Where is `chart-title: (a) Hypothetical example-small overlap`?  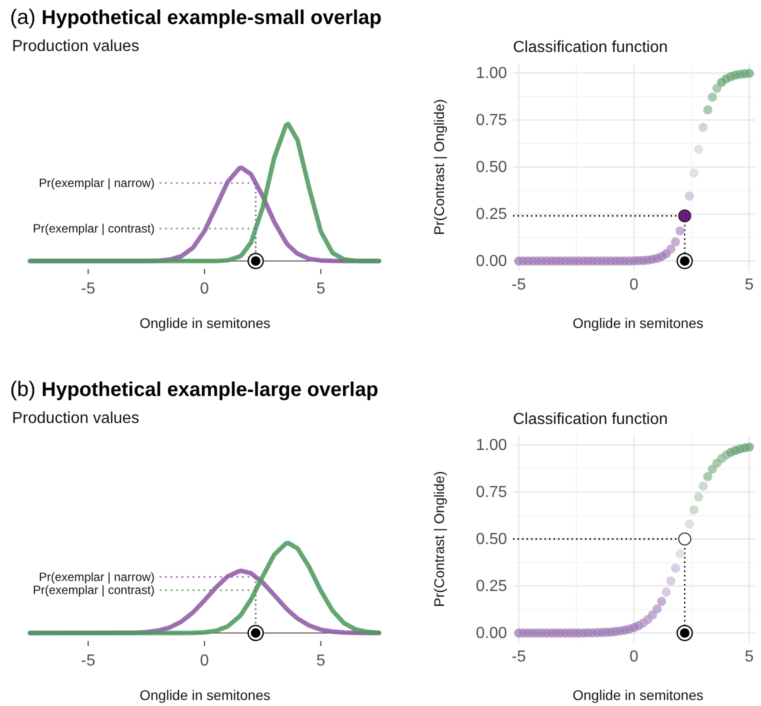
chart-title: (a) Hypothetical example-small overlap is located at coordinates (196, 17).